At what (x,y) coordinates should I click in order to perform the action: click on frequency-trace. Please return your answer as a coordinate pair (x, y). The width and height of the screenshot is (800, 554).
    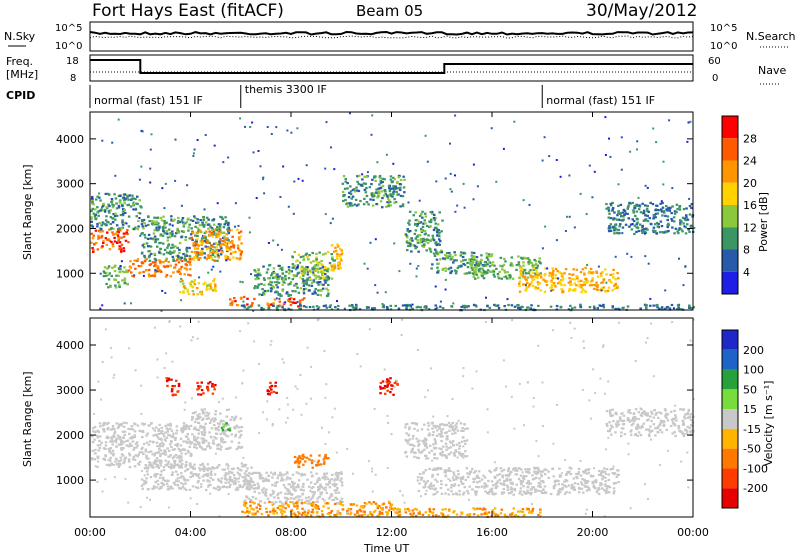
    Looking at the image, I should click on (391, 66).